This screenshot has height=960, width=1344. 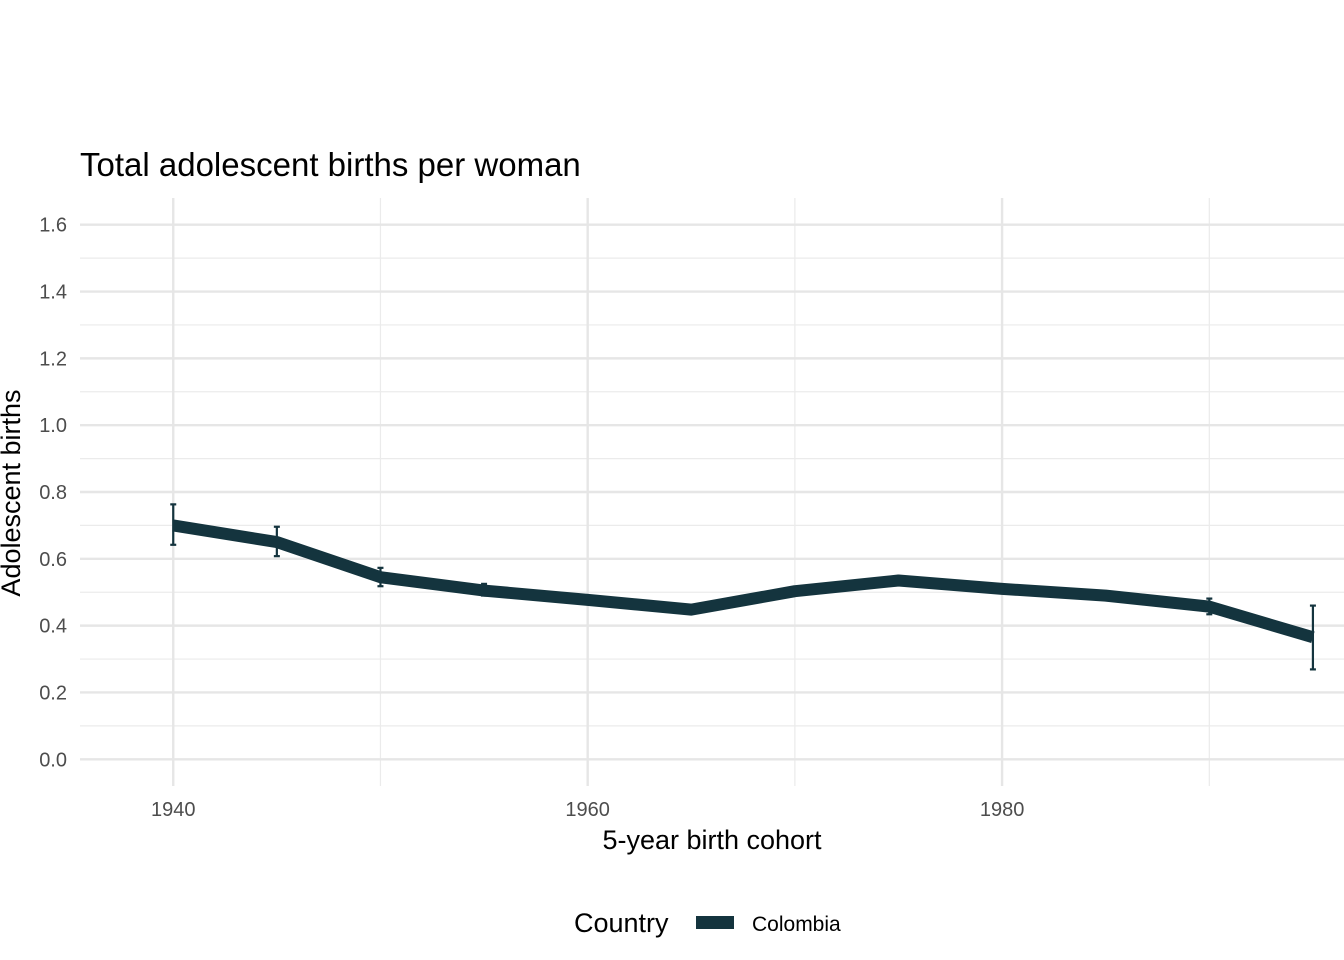 I want to click on y-axis-title: Adolescent births, so click(x=13, y=492).